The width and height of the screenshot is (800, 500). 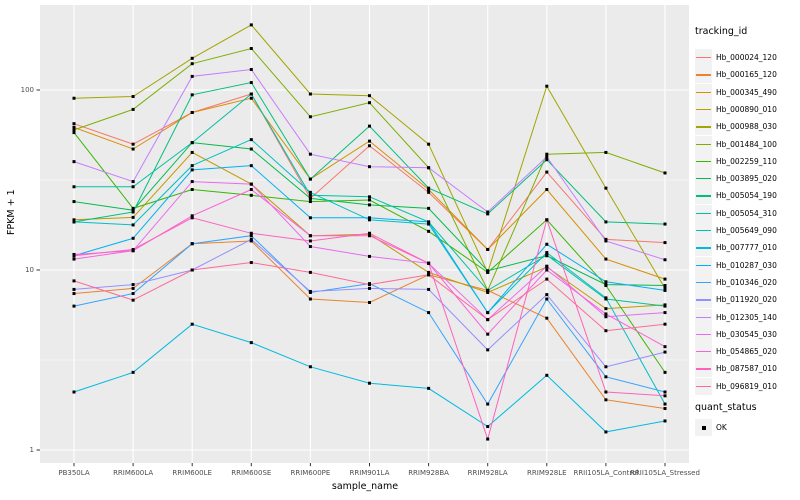 I want to click on legend-entry-Hb_001484_100: Hb_001484_100, so click(x=736, y=144).